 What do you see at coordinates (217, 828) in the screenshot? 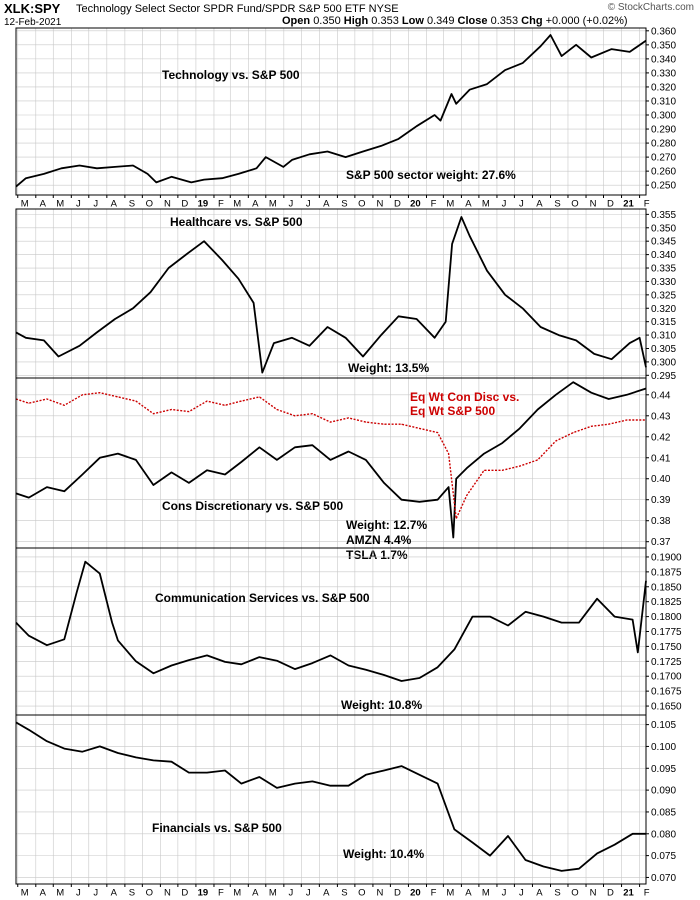
I see `panel-title: Financials vs. S&P 500` at bounding box center [217, 828].